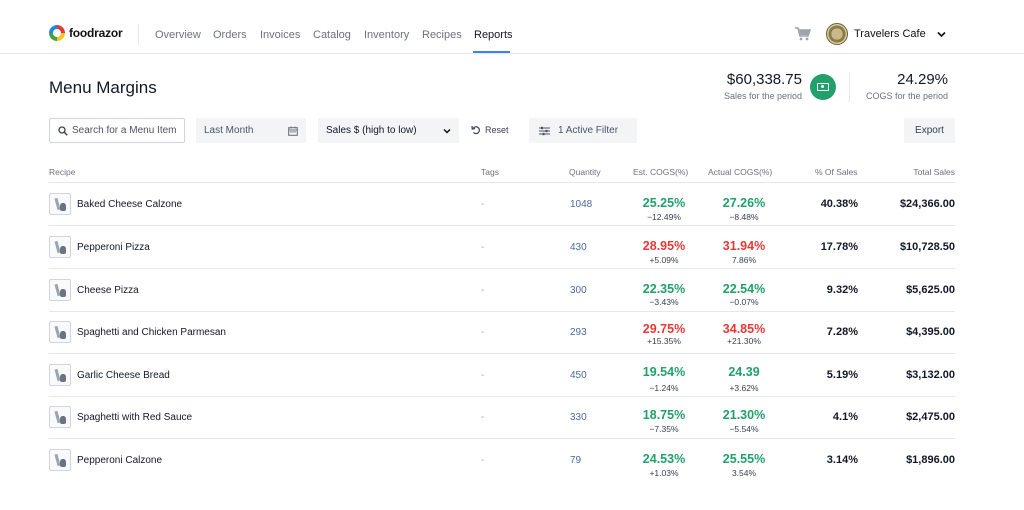 Image resolution: width=1024 pixels, height=510 pixels. I want to click on page-title: Menu Margins, so click(103, 87).